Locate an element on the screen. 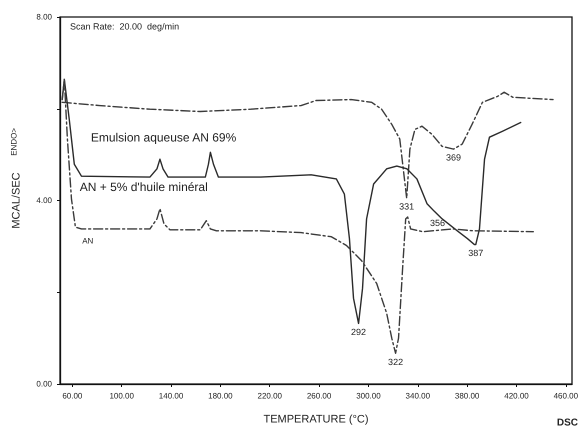  y-axis-title: MCAL/SEC is located at coordinates (16, 200).